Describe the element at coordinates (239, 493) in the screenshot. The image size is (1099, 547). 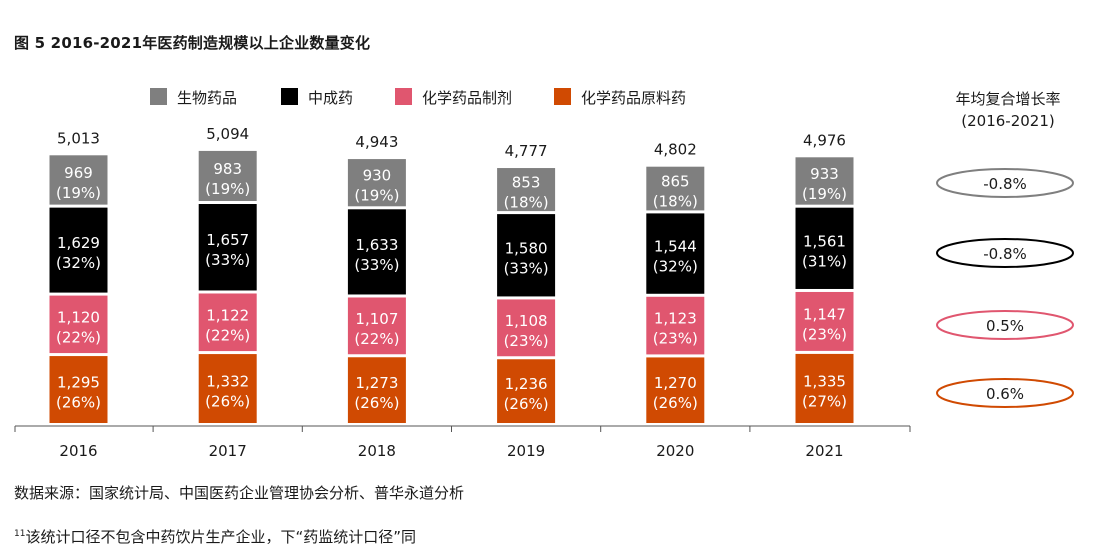
I see `source-note: 数据来源：国家统计局、中国医药企业管理协会分析、普华永道分析` at that location.